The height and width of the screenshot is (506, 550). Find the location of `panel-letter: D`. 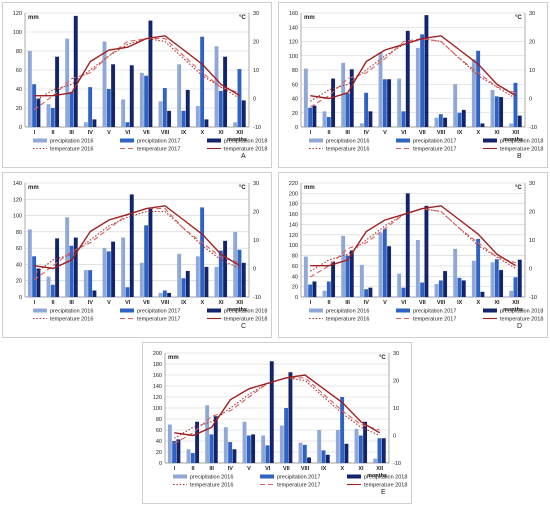

panel-letter: D is located at coordinates (519, 326).